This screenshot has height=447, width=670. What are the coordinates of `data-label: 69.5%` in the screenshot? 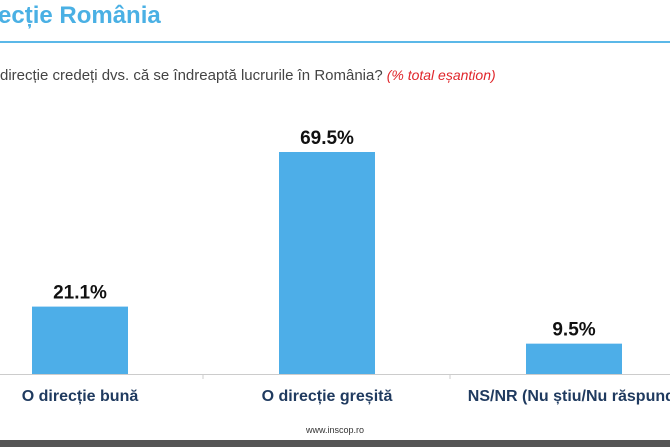 It's located at (327, 138).